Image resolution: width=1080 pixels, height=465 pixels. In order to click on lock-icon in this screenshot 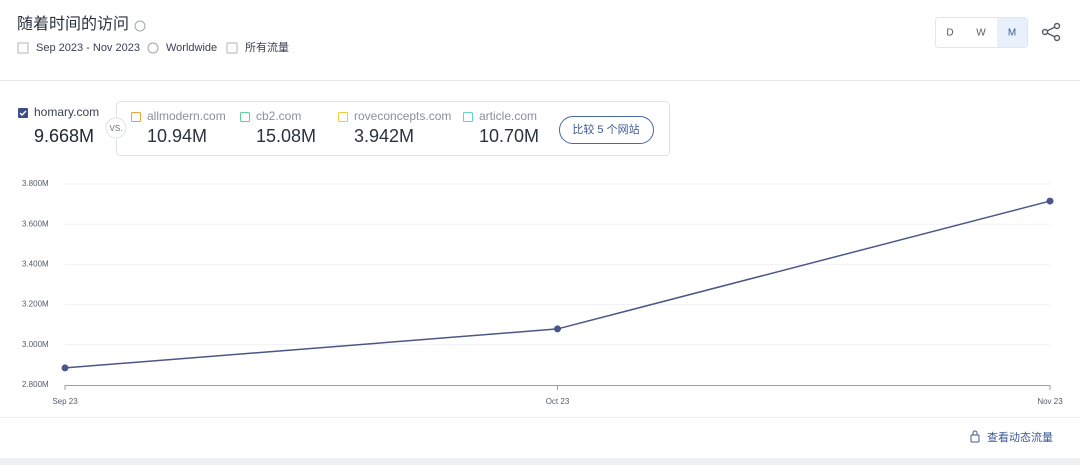, I will do `click(975, 438)`.